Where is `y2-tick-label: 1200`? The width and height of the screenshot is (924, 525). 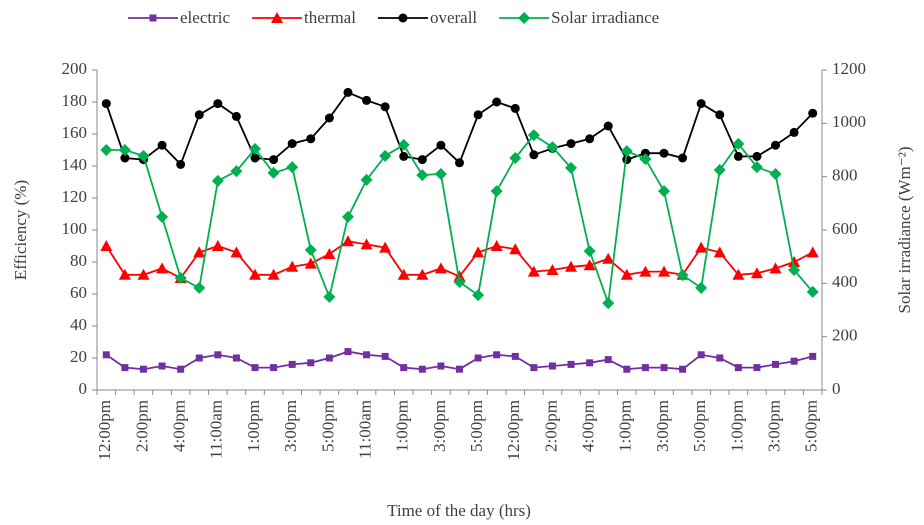
y2-tick-label: 1200 is located at coordinates (849, 68).